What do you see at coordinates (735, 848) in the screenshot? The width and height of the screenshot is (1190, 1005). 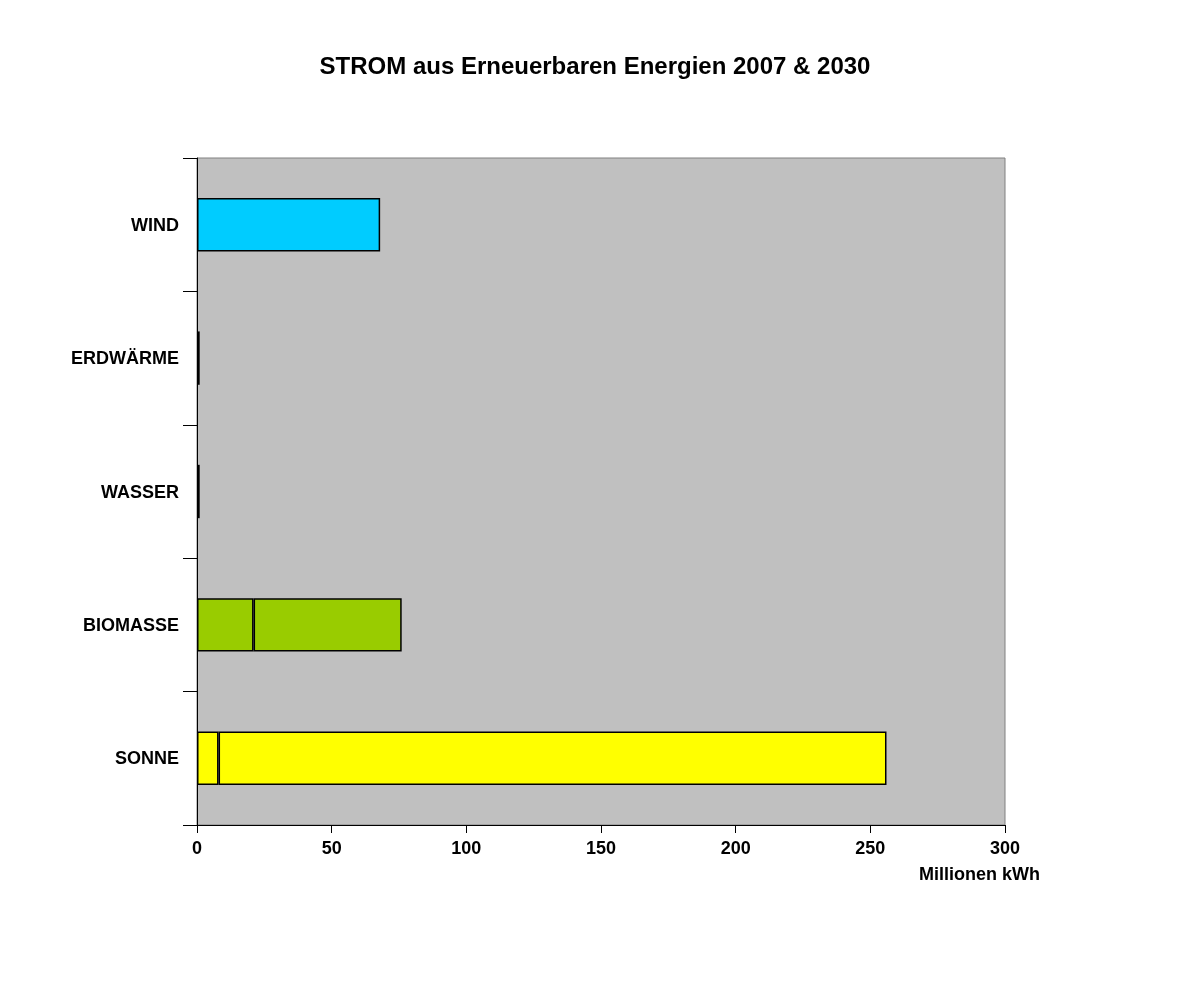 I see `x-tick-label: 200` at bounding box center [735, 848].